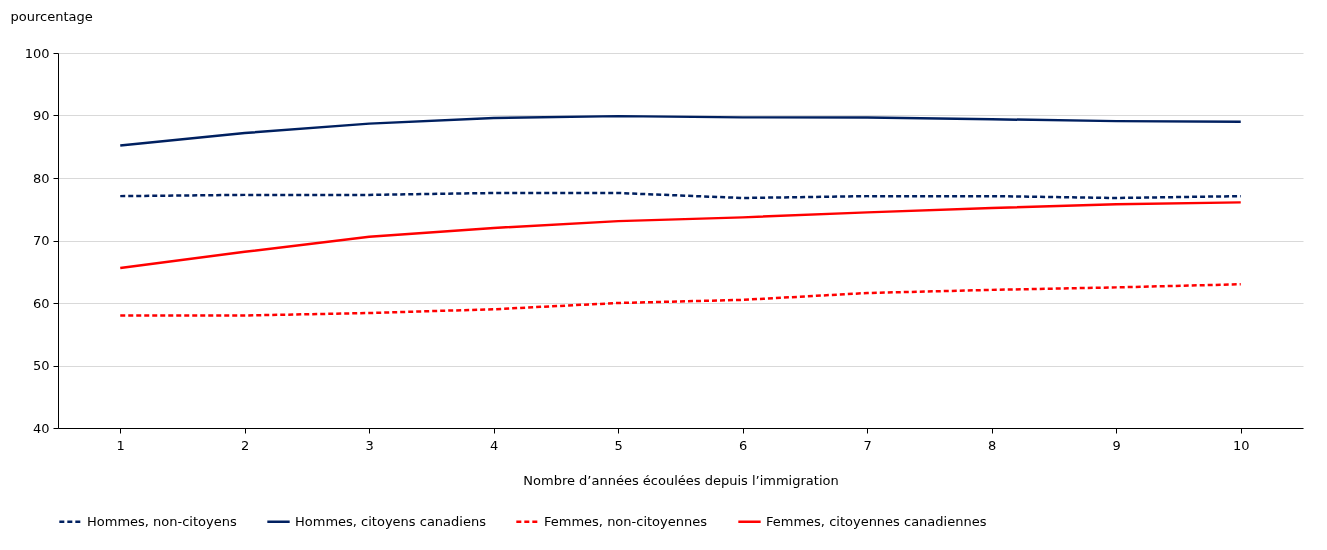  What do you see at coordinates (681, 480) in the screenshot?
I see `x-axis-title: Nombre d’années écoulées depuis l’immigration` at bounding box center [681, 480].